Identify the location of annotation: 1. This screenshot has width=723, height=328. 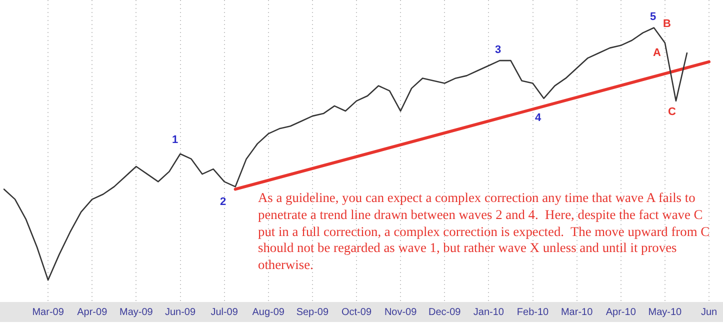
(175, 140).